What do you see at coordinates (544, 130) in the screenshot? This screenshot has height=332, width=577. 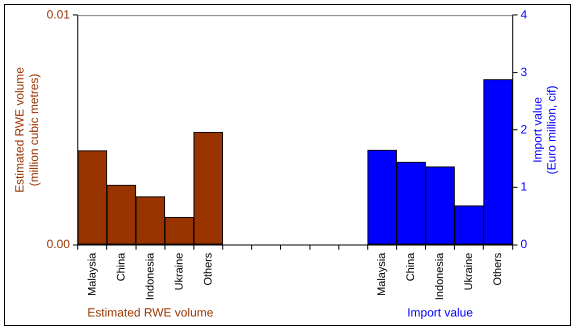 I see `y2-axis-title: Import value (Euro million, cif)` at bounding box center [544, 130].